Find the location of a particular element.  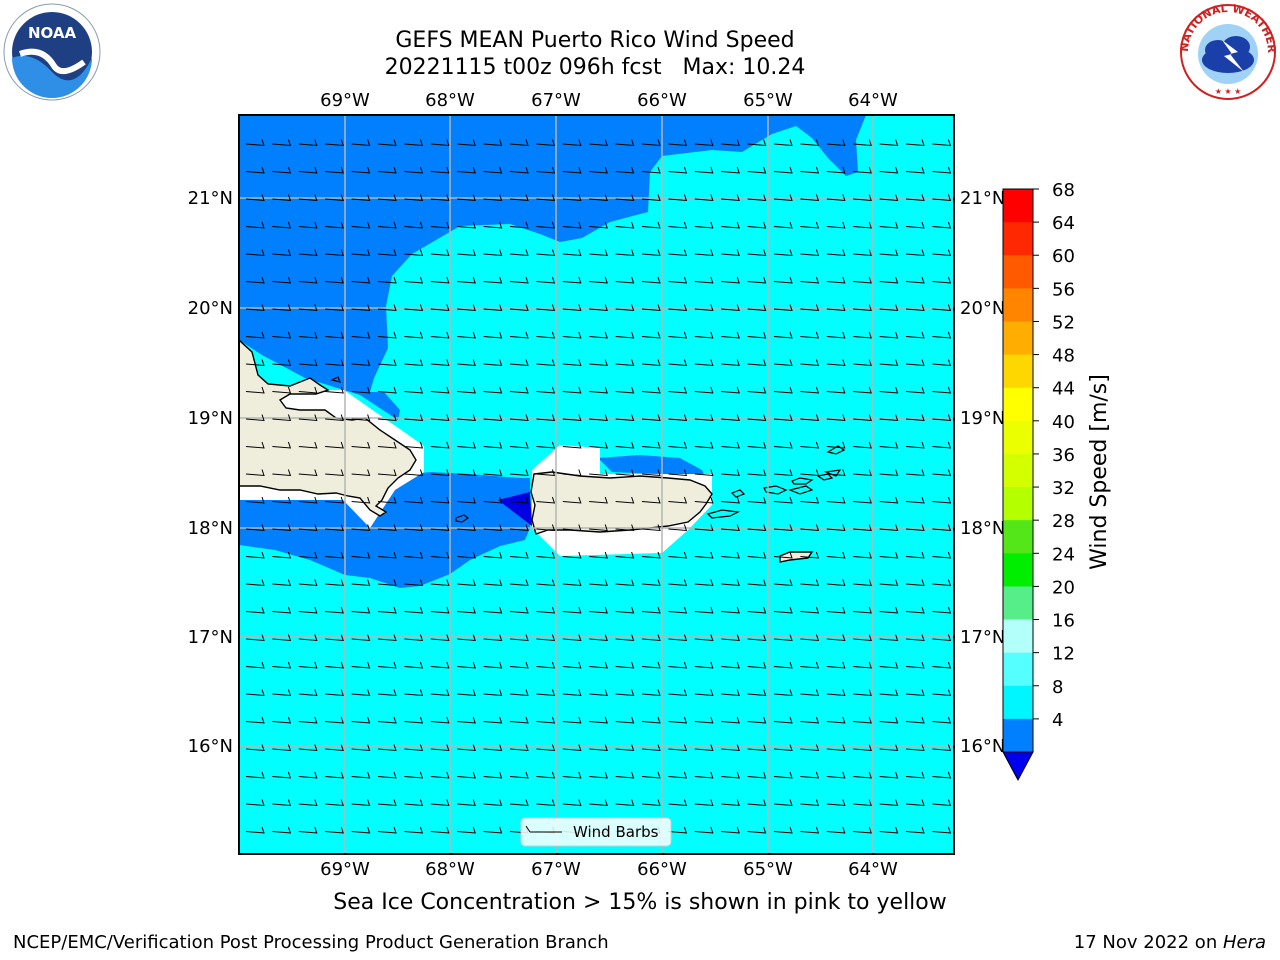

colorbar-tick-label: 8 is located at coordinates (1057, 687).